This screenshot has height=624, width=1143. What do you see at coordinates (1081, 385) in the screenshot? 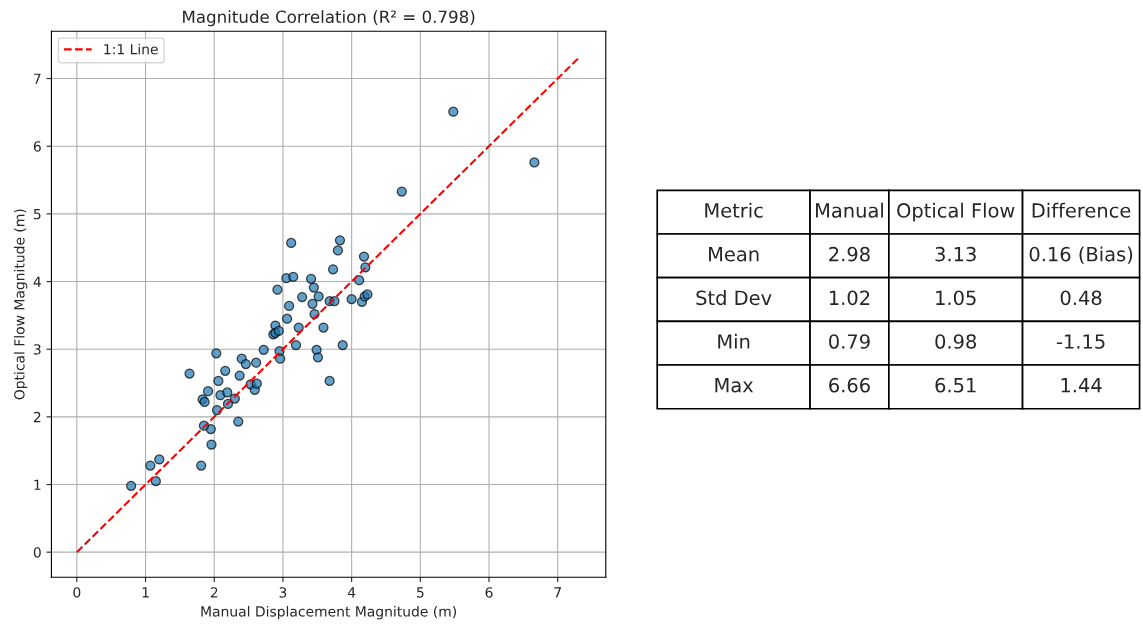
I see `text: 1.44` at bounding box center [1081, 385].